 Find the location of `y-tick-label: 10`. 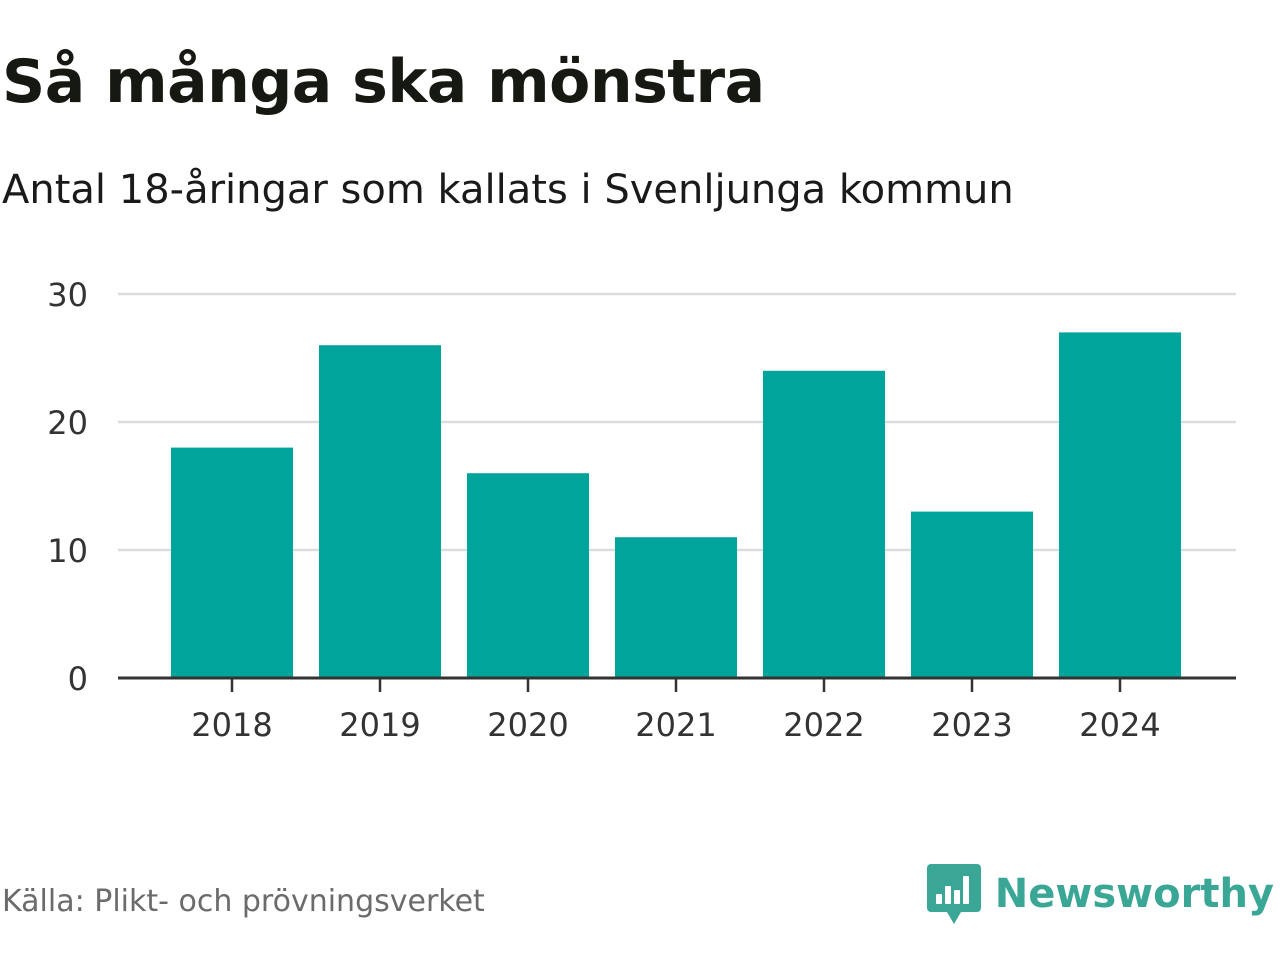

y-tick-label: 10 is located at coordinates (67, 551).